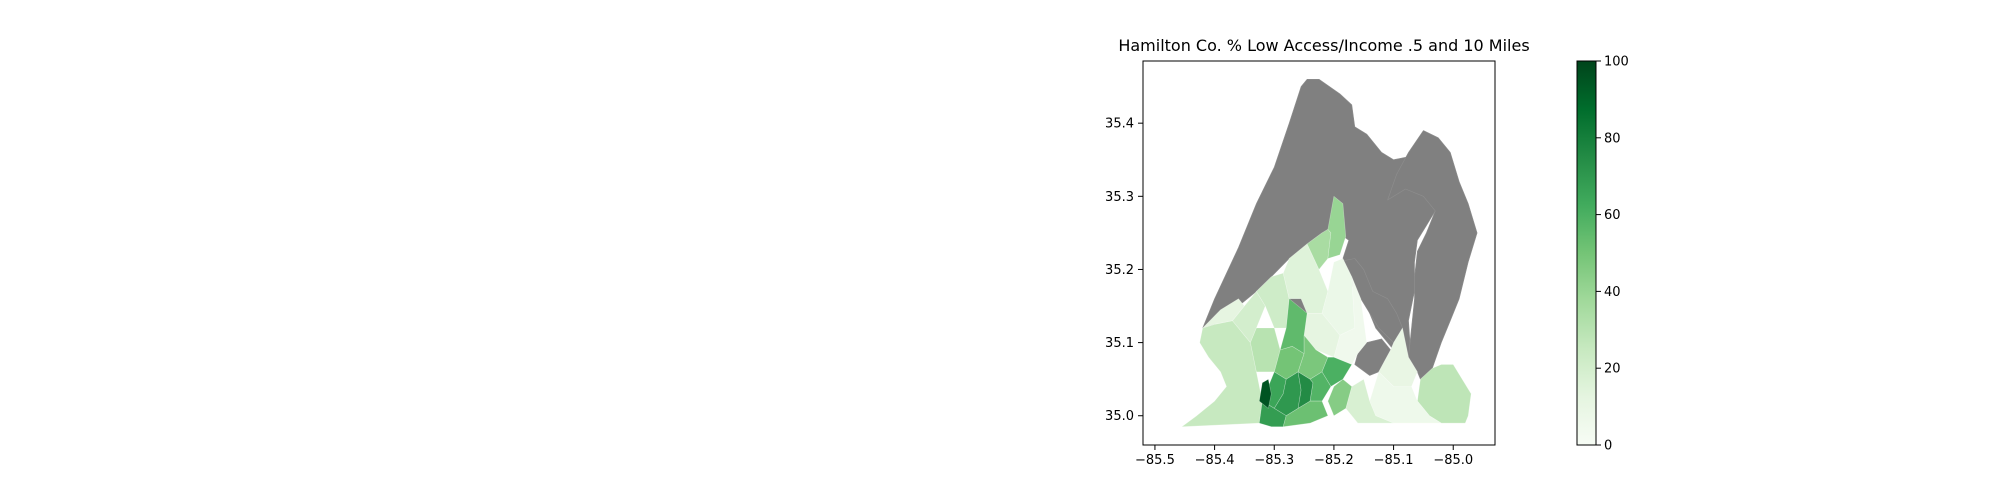  Describe the element at coordinates (1119, 416) in the screenshot. I see `y-tick-label: 35.0` at that location.